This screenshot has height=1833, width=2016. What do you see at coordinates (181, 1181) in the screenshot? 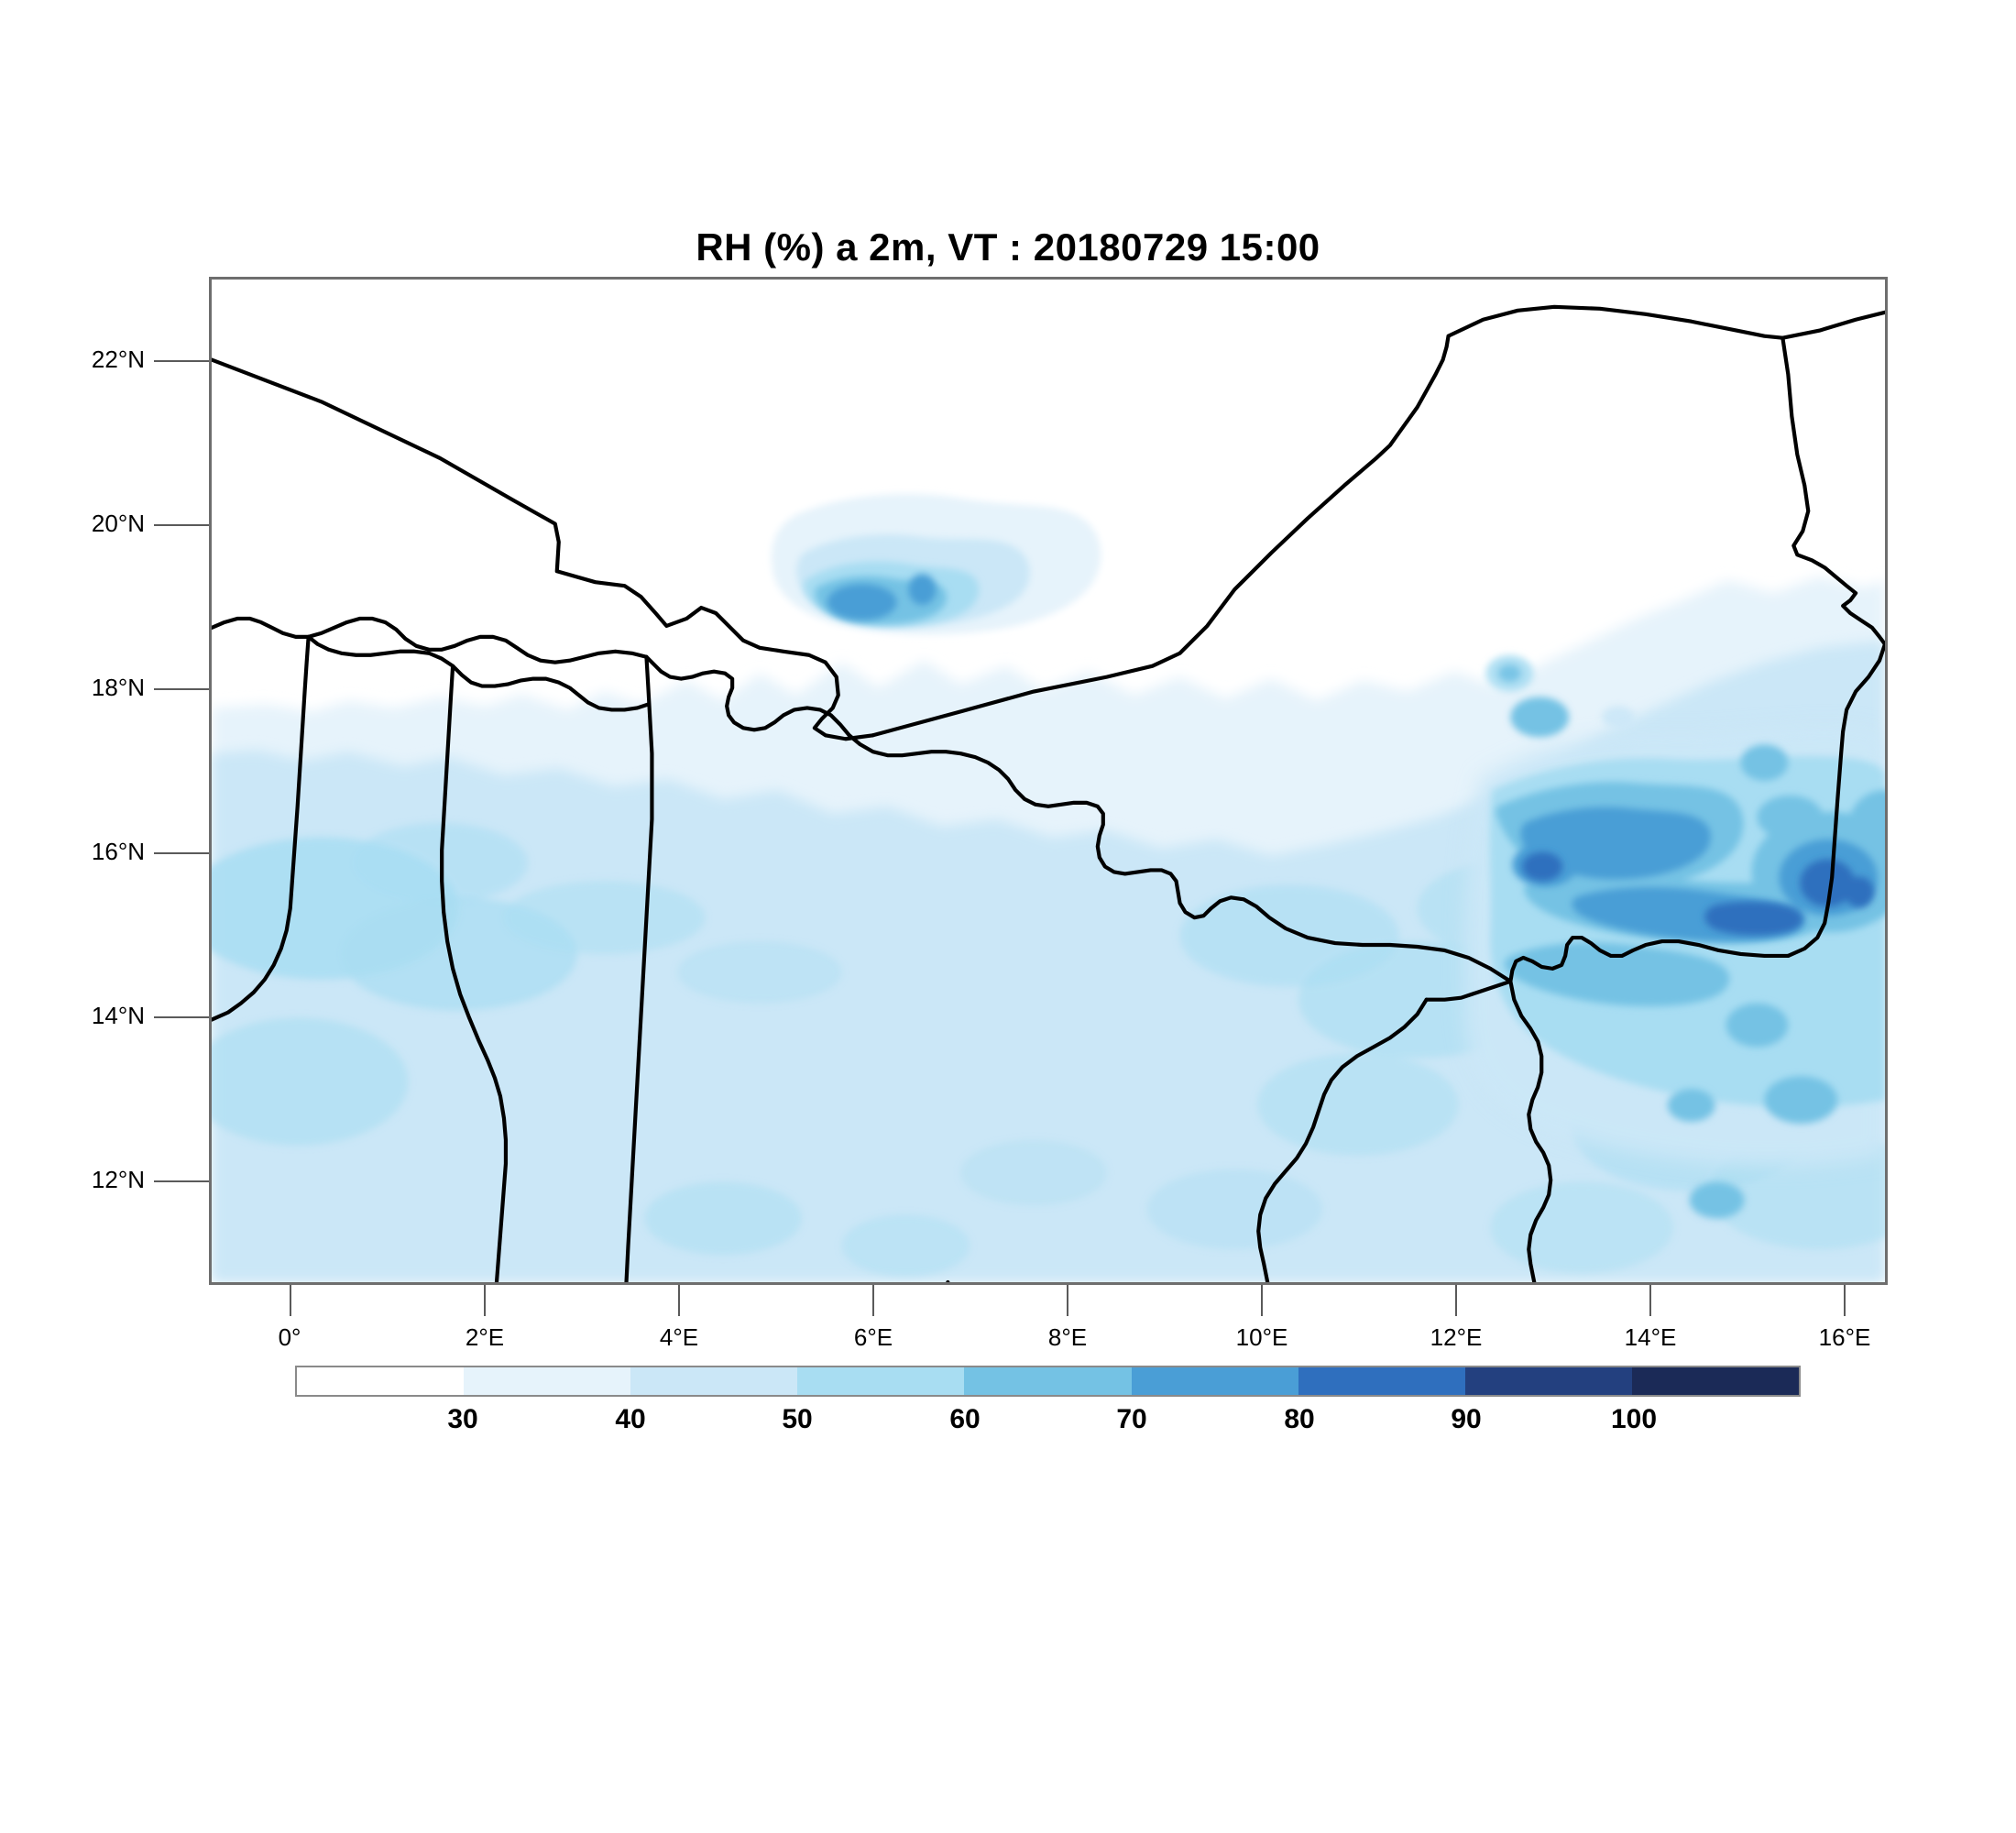
I see `y-tick-12n` at bounding box center [181, 1181].